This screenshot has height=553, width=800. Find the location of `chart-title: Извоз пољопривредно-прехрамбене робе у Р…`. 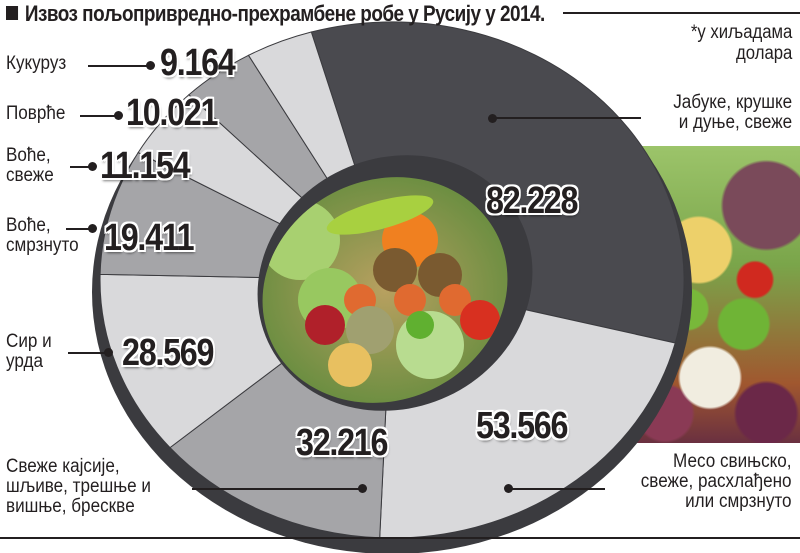

chart-title: Извоз пољопривредно-прехрамбене робе у Р… is located at coordinates (275, 14).